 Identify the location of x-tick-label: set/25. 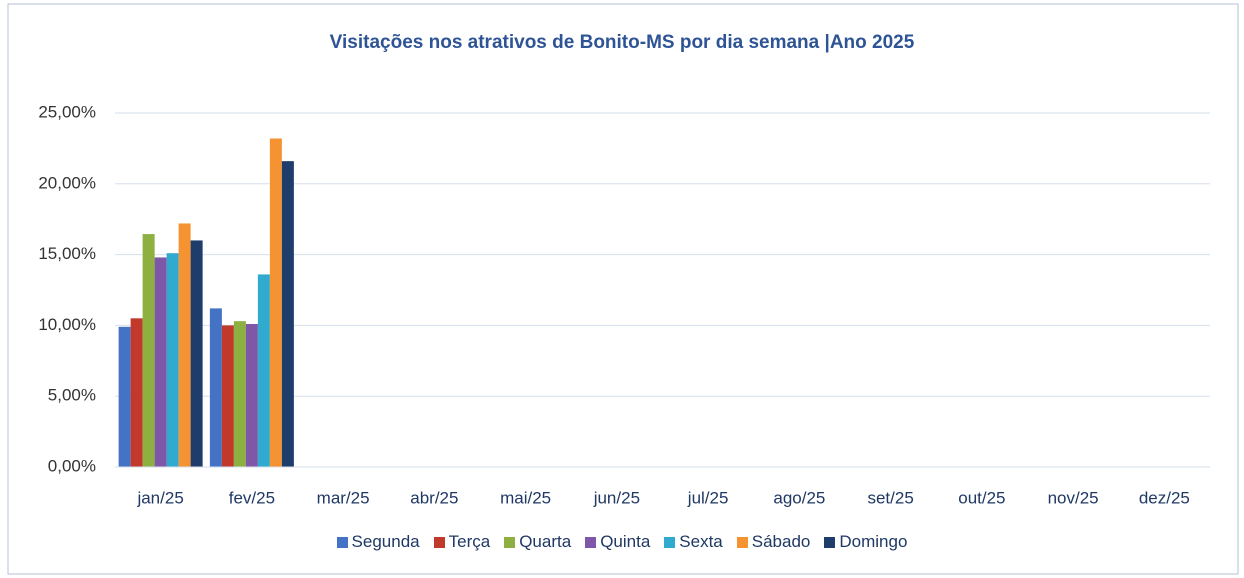
(890, 497).